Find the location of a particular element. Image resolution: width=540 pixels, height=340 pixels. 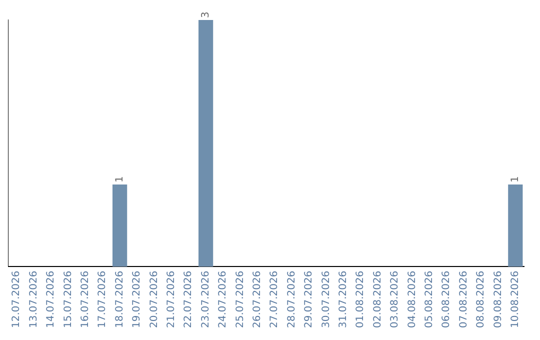

x-tick-label: 24.07.2026 is located at coordinates (223, 299).